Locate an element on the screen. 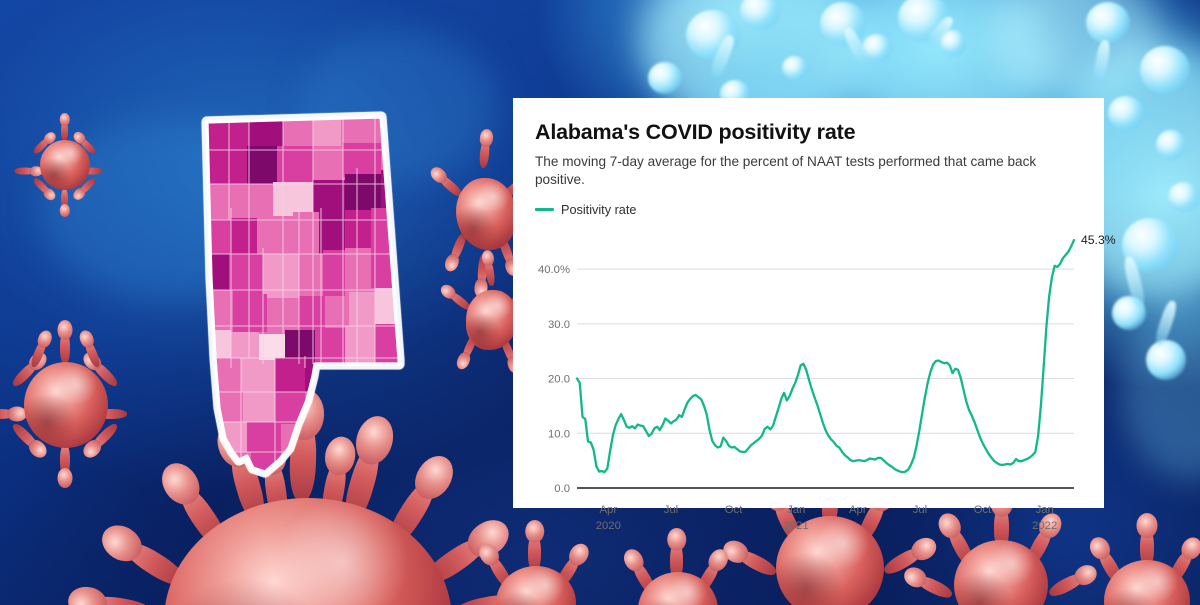 The height and width of the screenshot is (605, 1200). chart-title: Alabama's COVID positivity rate is located at coordinates (695, 132).